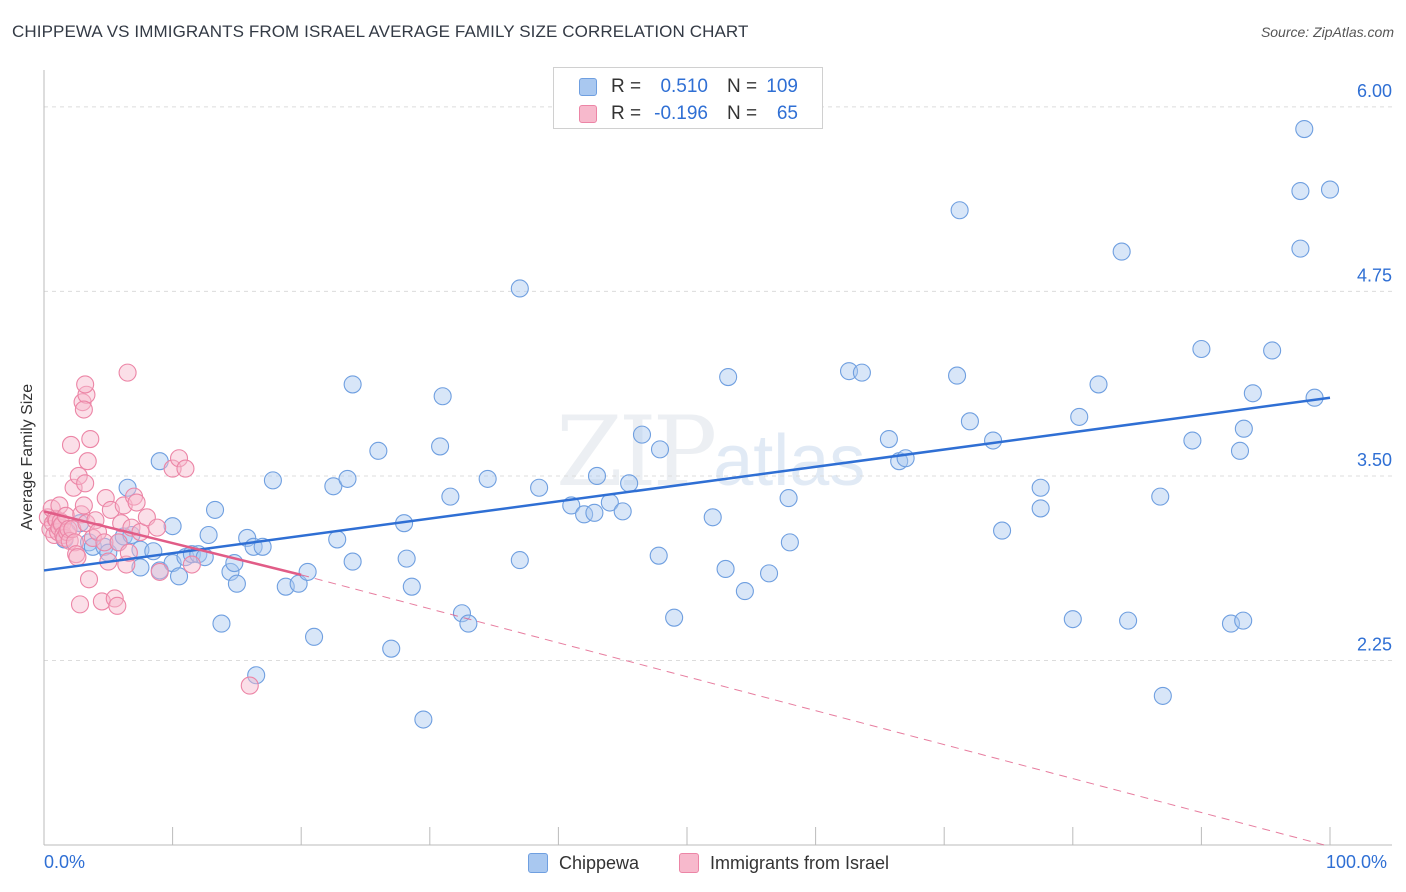  Describe the element at coordinates (684, 86) in the screenshot. I see `legend-r-value: 0.510` at that location.